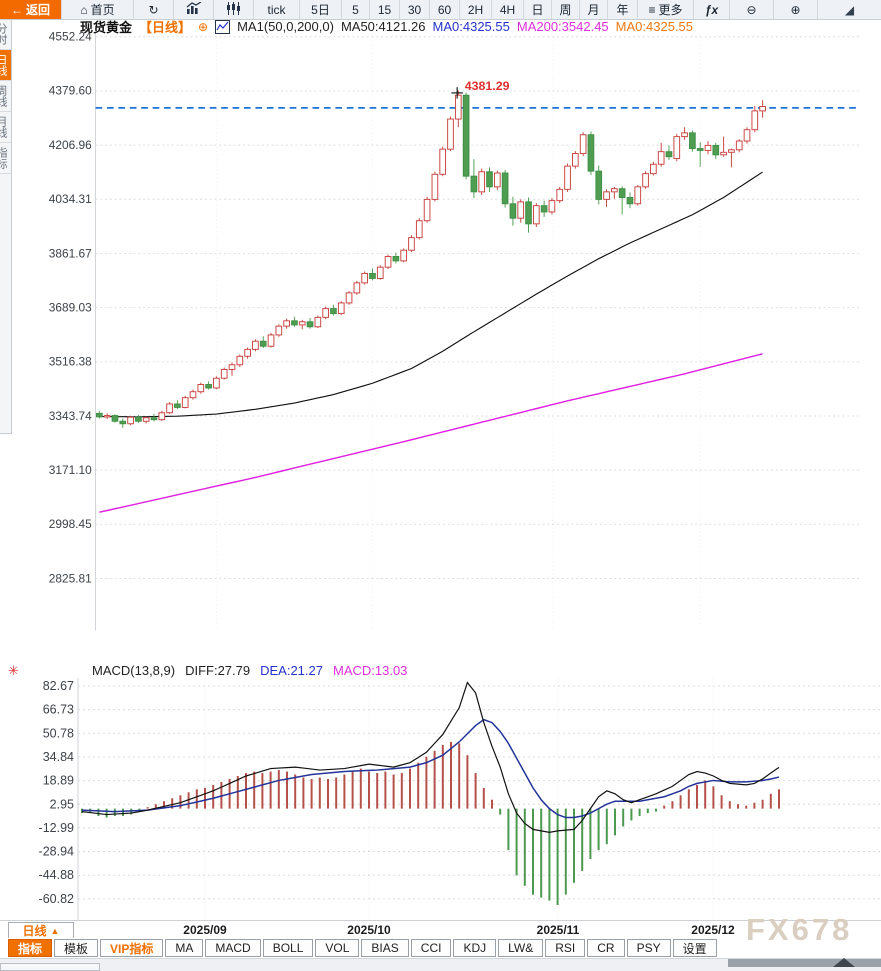 This screenshot has height=971, width=881. I want to click on top-toolbar: ← 返回 ⌂ 首页 ↻ tick, so click(440, 10).